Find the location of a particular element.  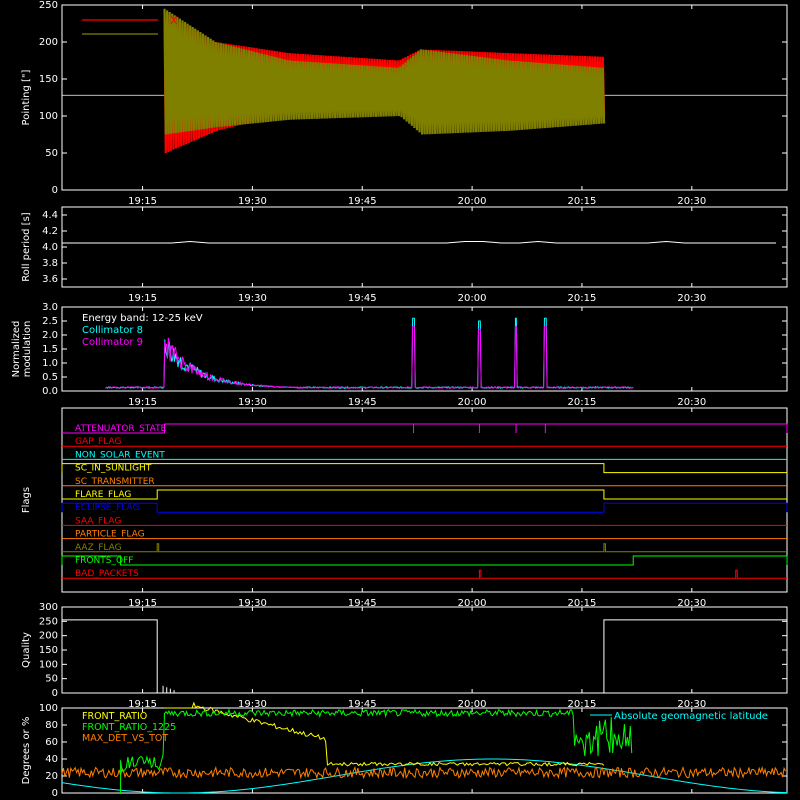

flag-label-gap-flag: GAP_FLAG is located at coordinates (98, 442).